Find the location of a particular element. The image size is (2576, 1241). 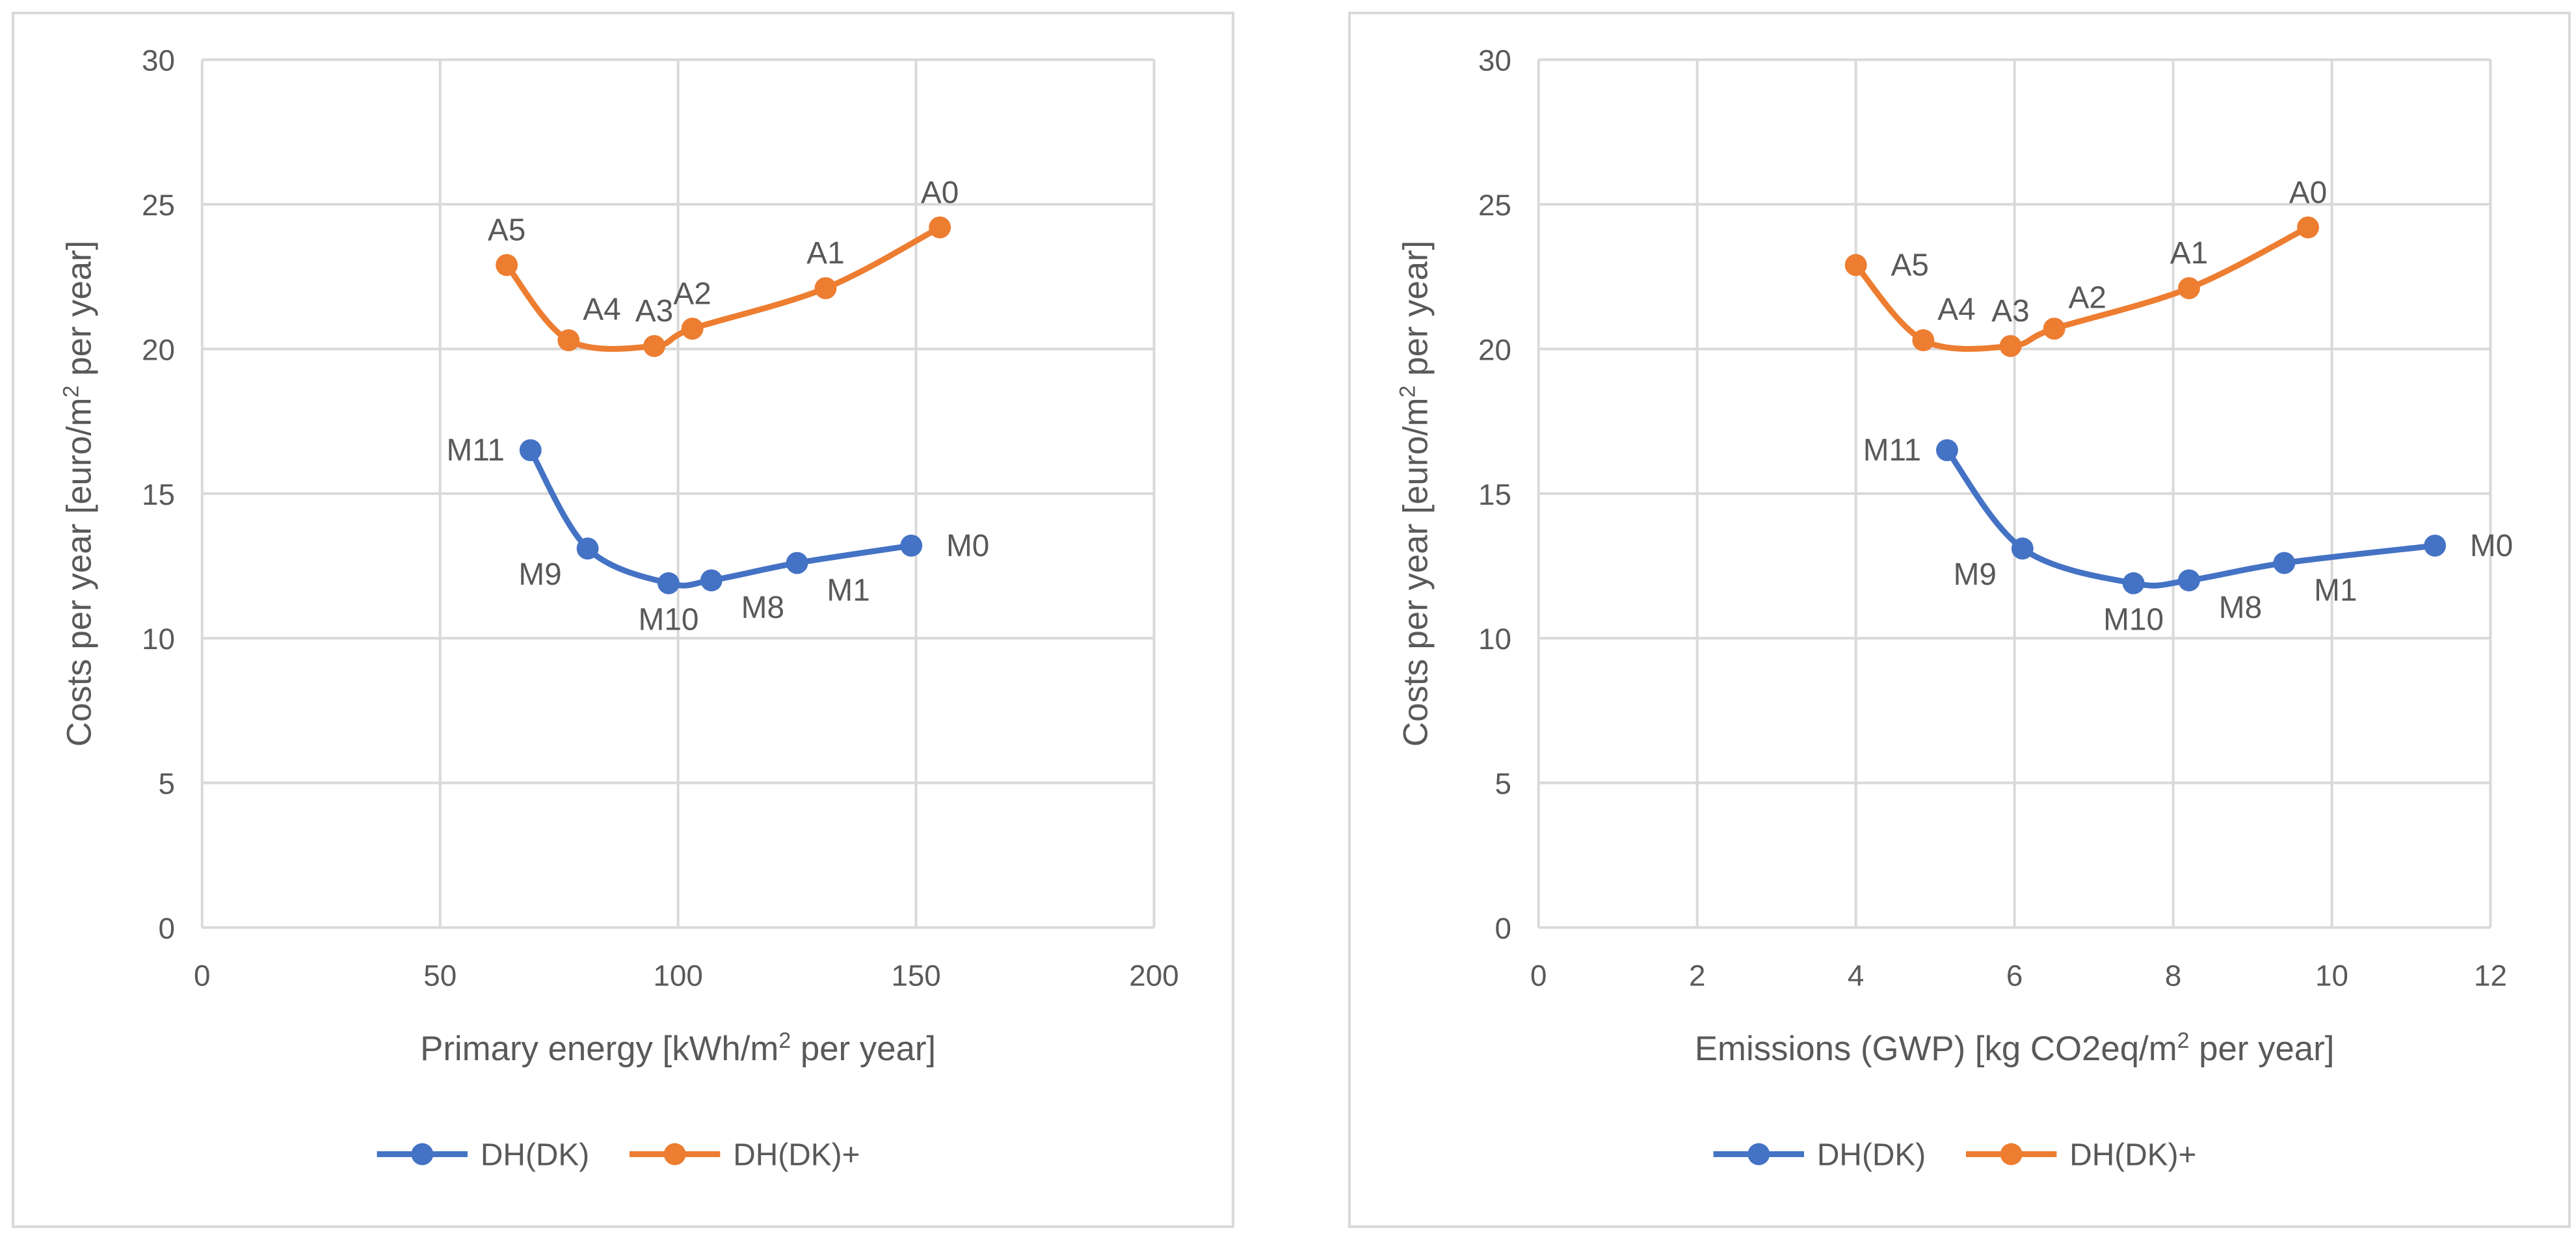

x-tick-label: 8 is located at coordinates (2173, 976).